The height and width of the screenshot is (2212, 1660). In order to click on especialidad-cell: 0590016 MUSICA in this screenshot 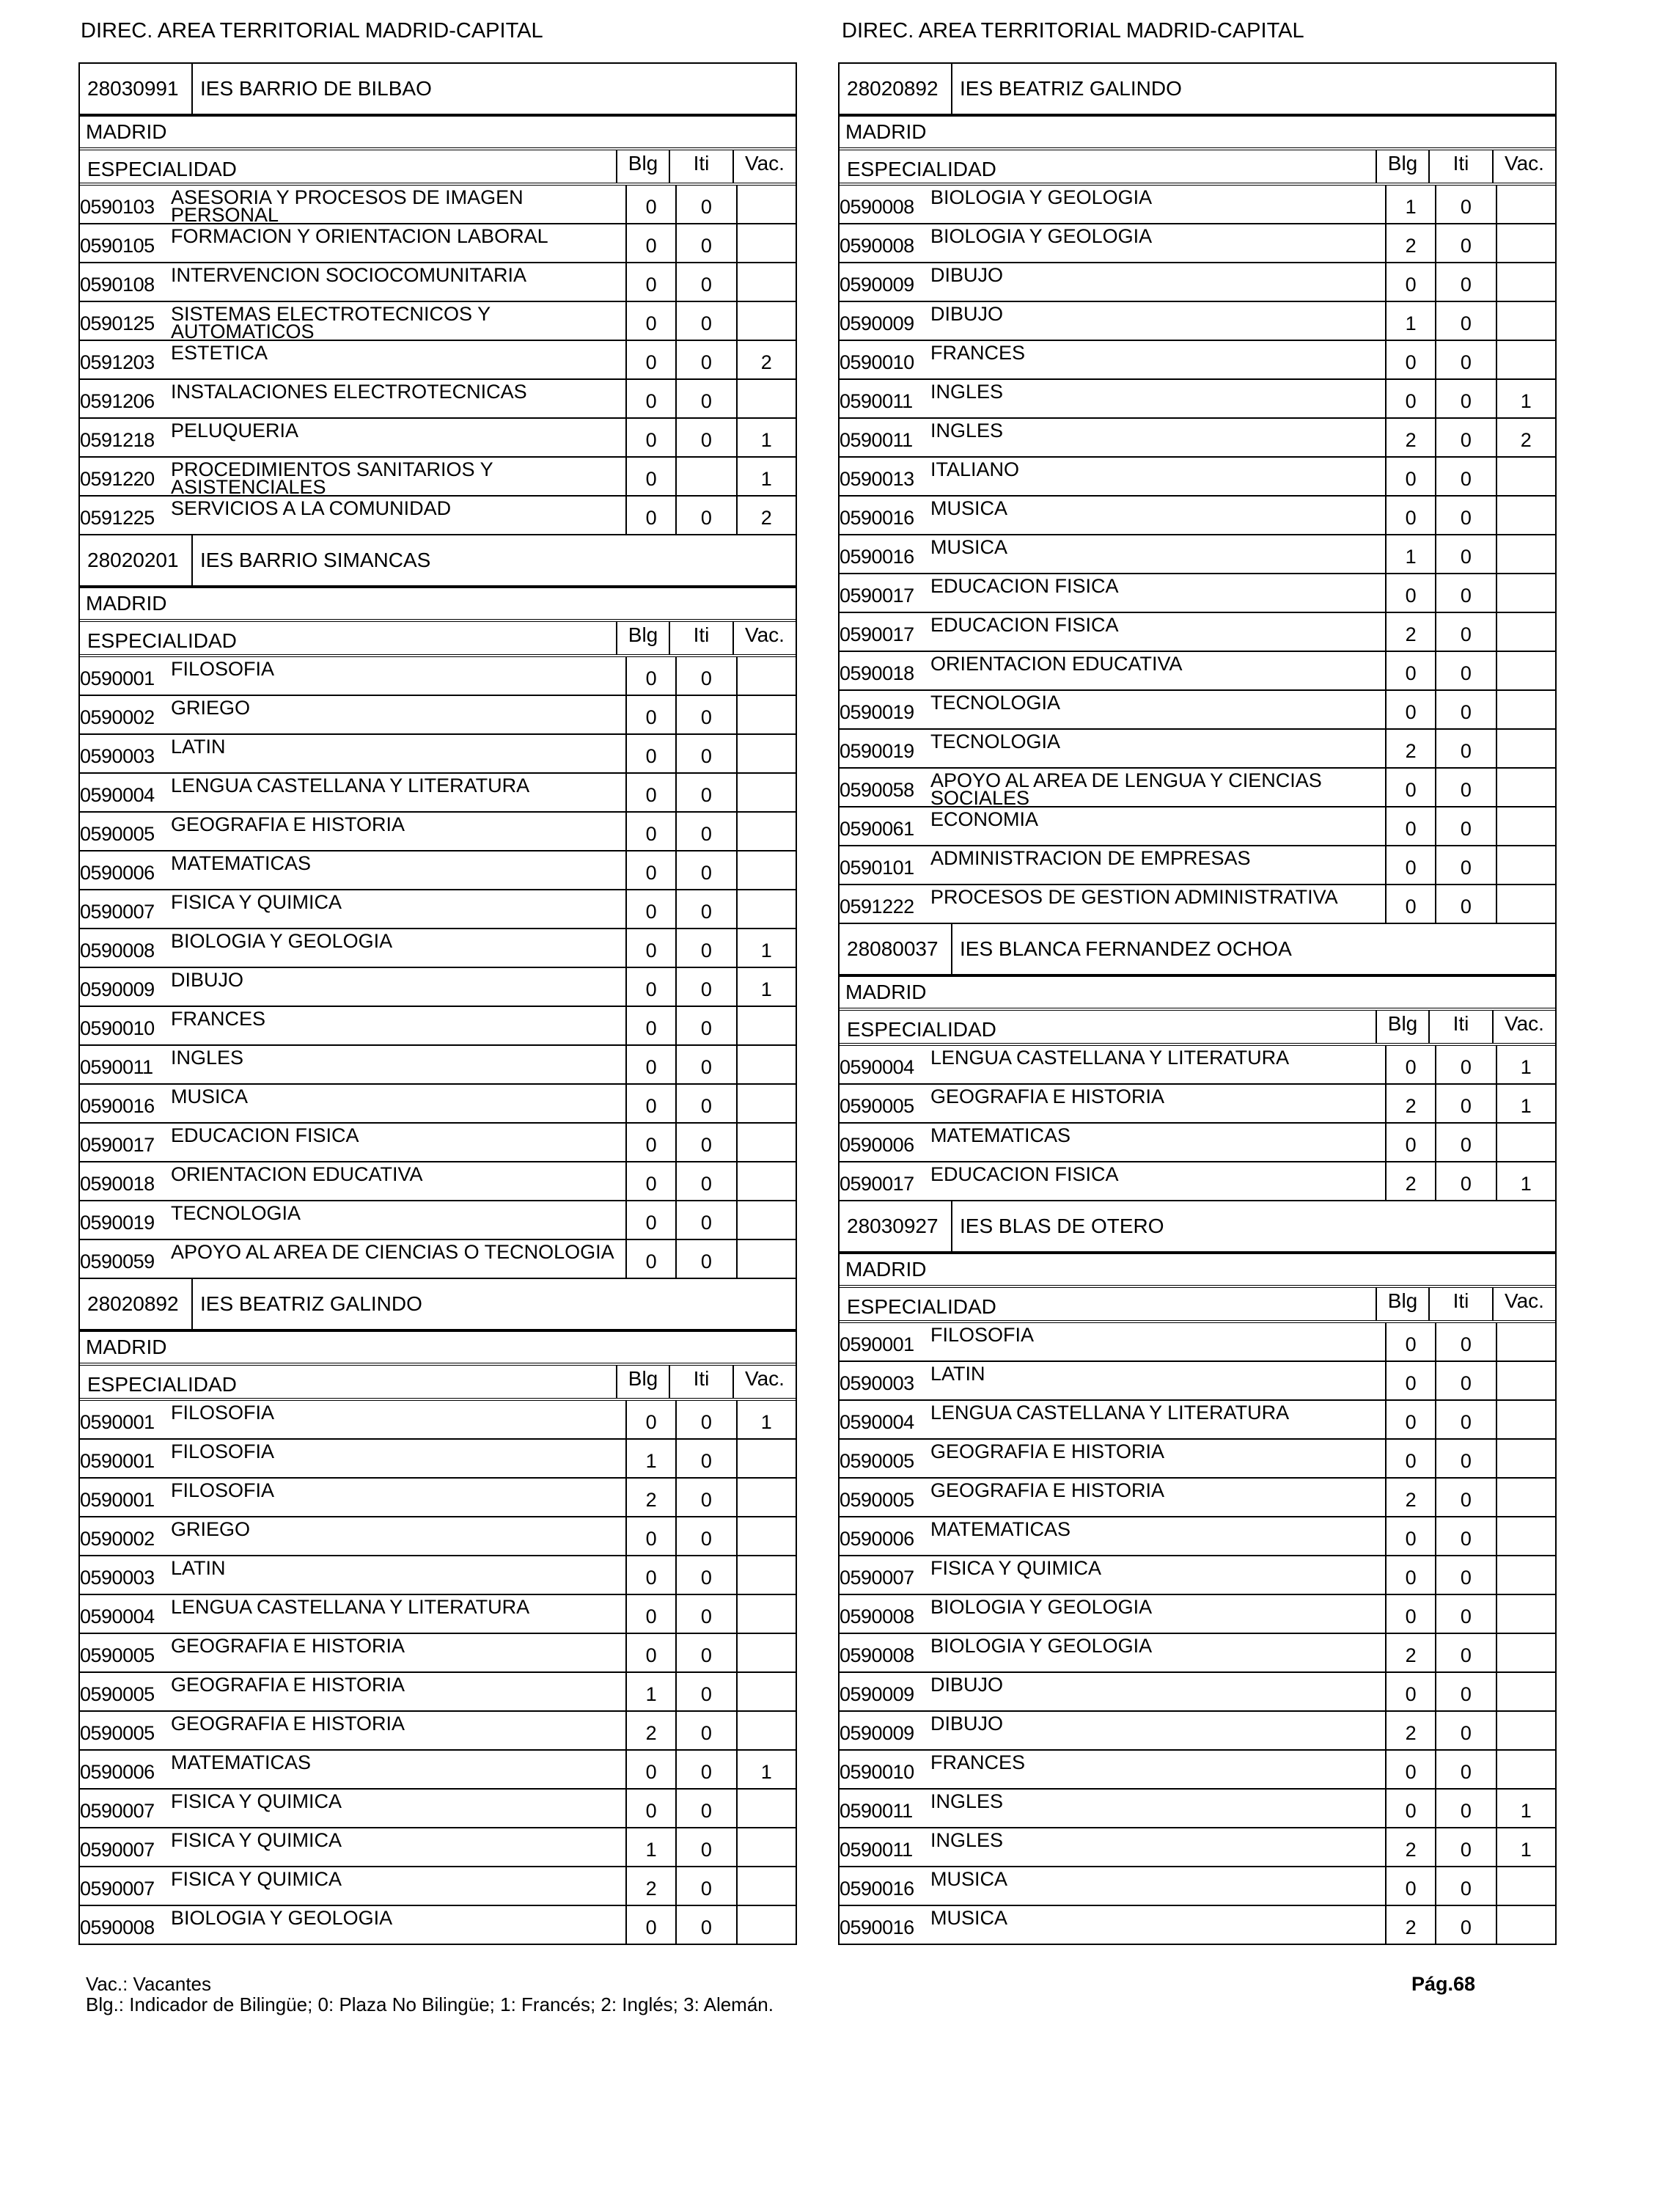, I will do `click(1112, 515)`.